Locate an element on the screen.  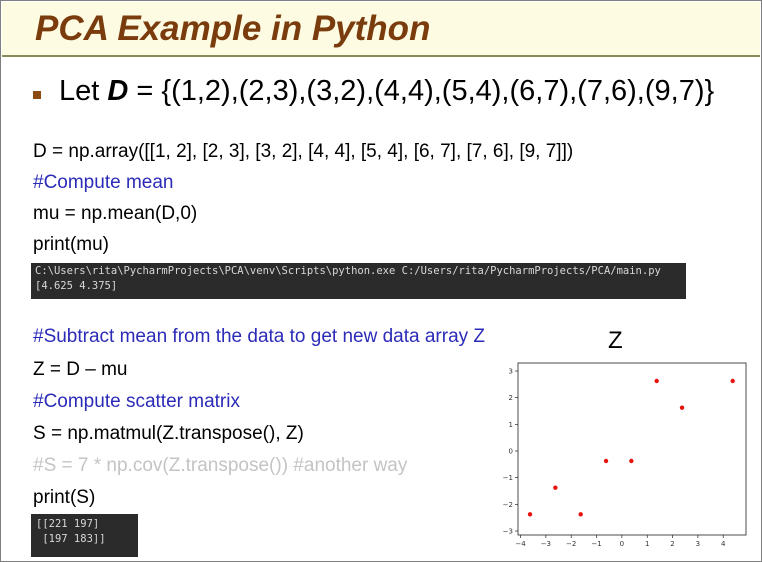
plot-frame is located at coordinates (632, 449).